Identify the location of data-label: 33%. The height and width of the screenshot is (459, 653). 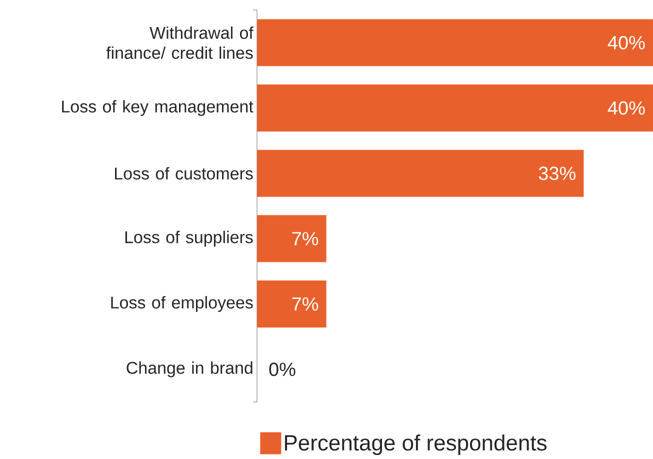
(557, 173).